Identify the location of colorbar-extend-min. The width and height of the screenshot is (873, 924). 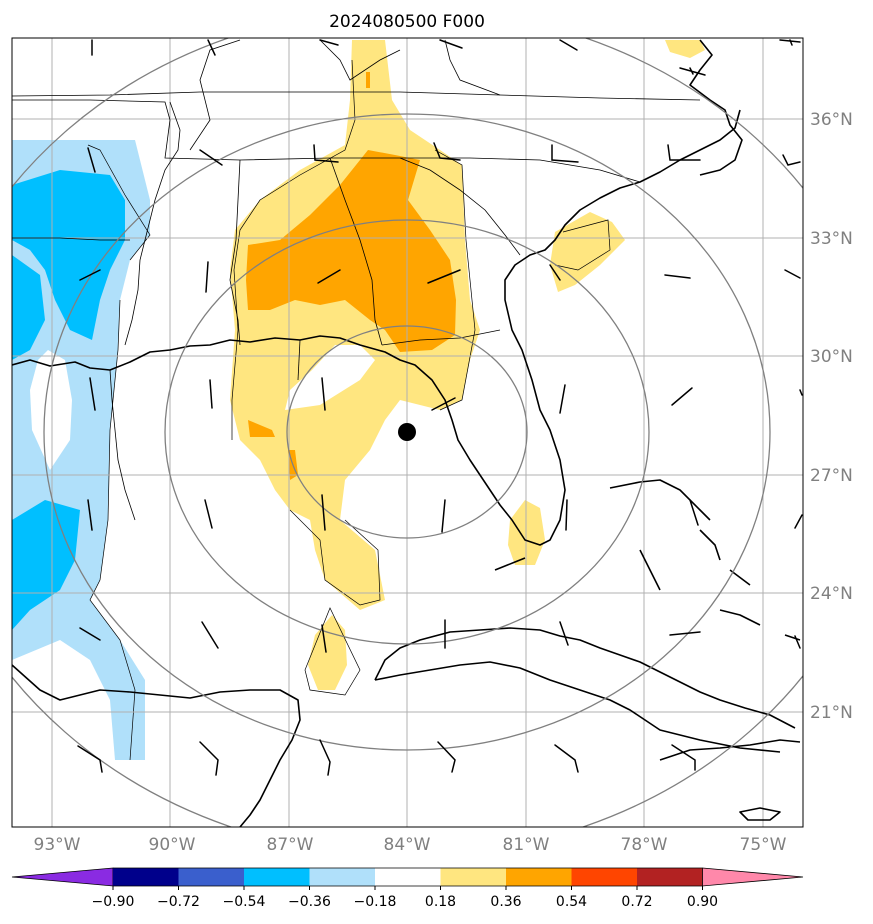
(62, 877).